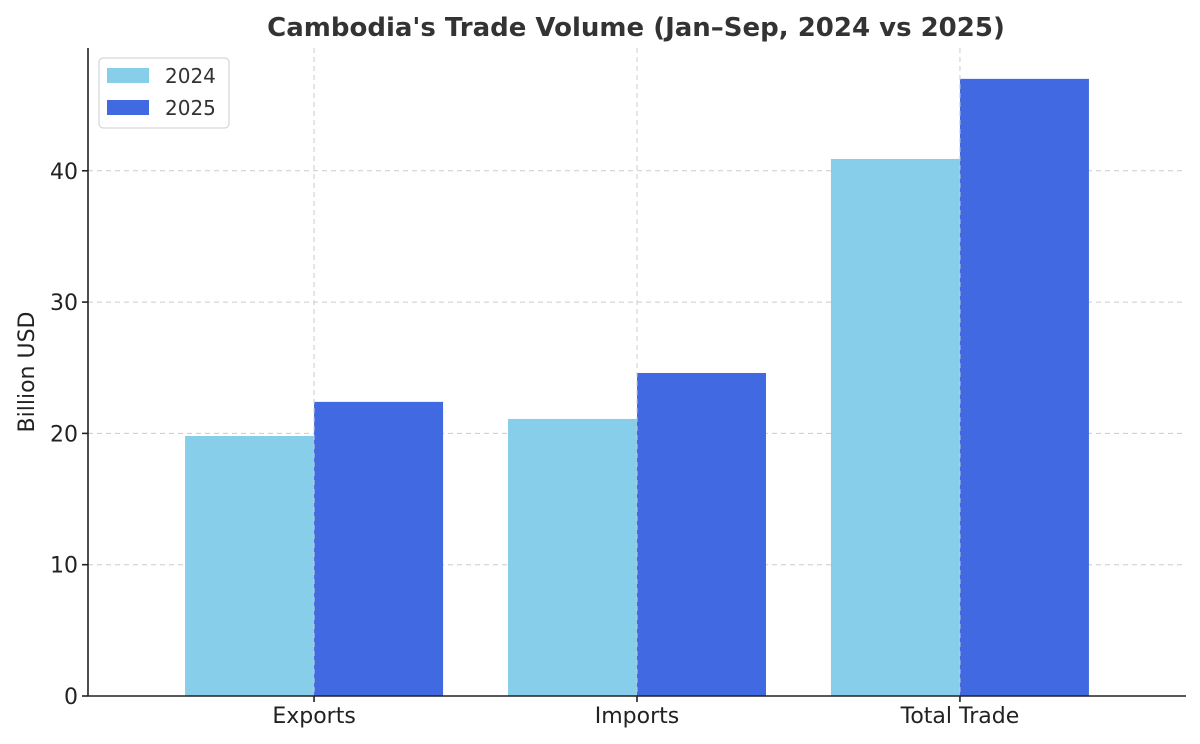 The width and height of the screenshot is (1200, 744). Describe the element at coordinates (637, 716) in the screenshot. I see `x-tick-label: Imports` at that location.